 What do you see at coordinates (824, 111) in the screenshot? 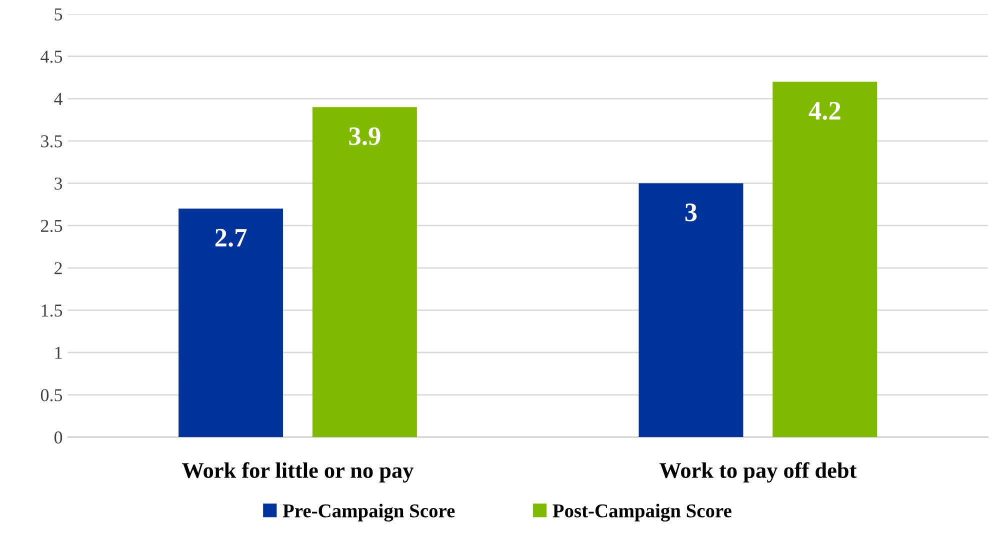
I see `data-label: 4.2` at bounding box center [824, 111].